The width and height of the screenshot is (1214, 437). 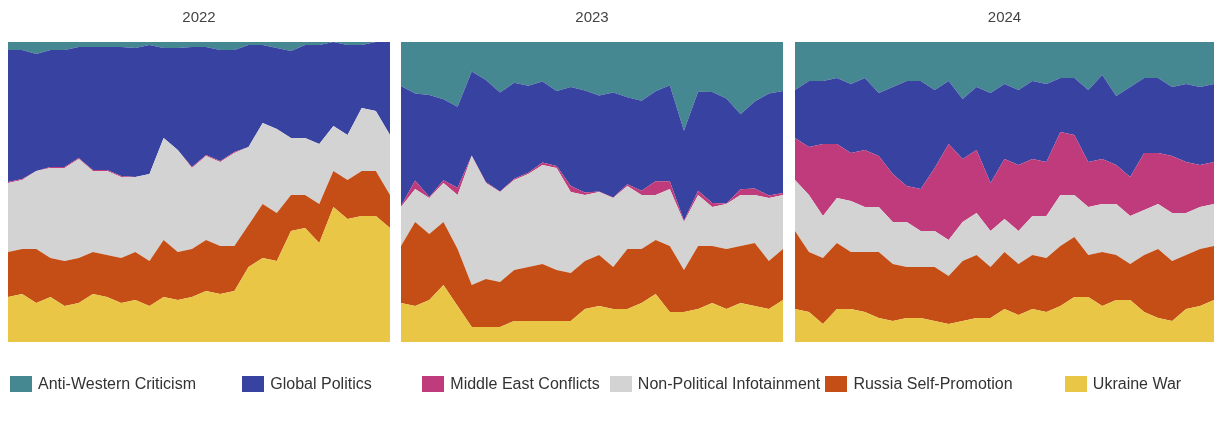 What do you see at coordinates (321, 384) in the screenshot?
I see `legend-label: Global Politics` at bounding box center [321, 384].